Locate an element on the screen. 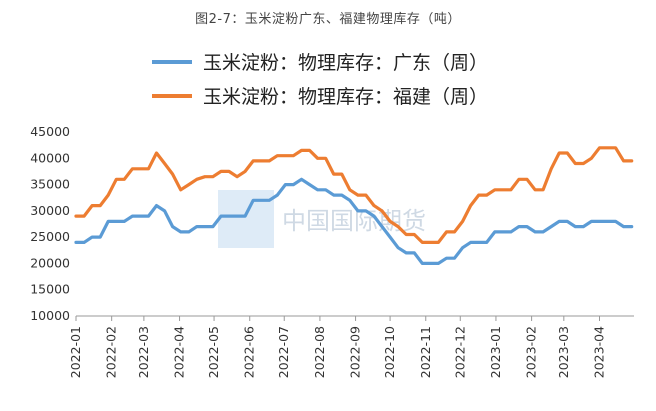 The image size is (656, 411). x-tick-label-15: 2023-04 is located at coordinates (598, 352).